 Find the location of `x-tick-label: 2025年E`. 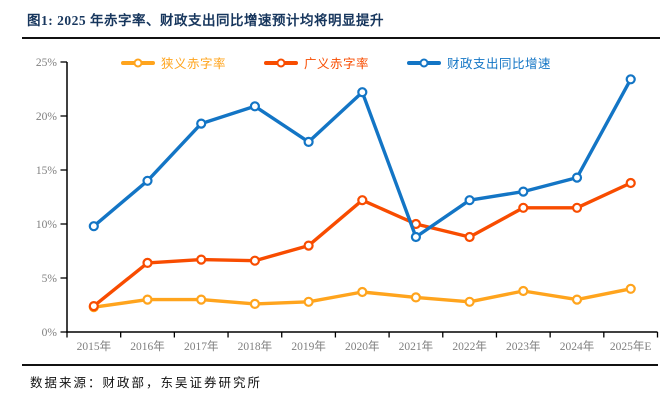

x-tick-label: 2025年E is located at coordinates (631, 346).